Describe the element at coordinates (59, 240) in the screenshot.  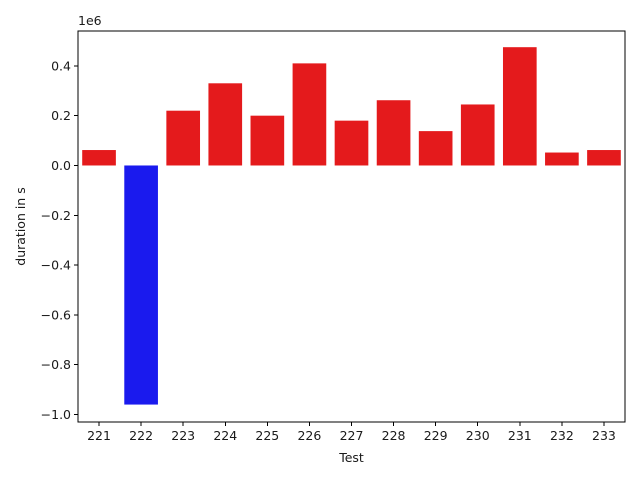
I see `y-axis-ticks: −1.0 −0.8 −0.6 −0.4 −0.2 0.0 0.2 0.4` at that location.